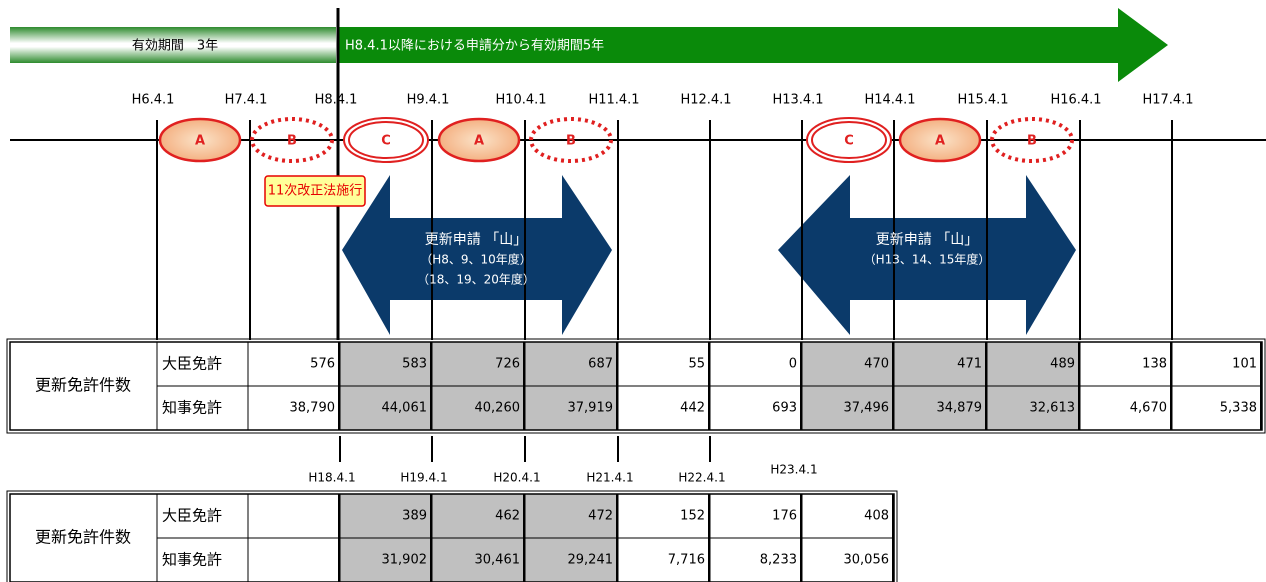  I want to click on cell-value: 4,670, so click(1148, 408).